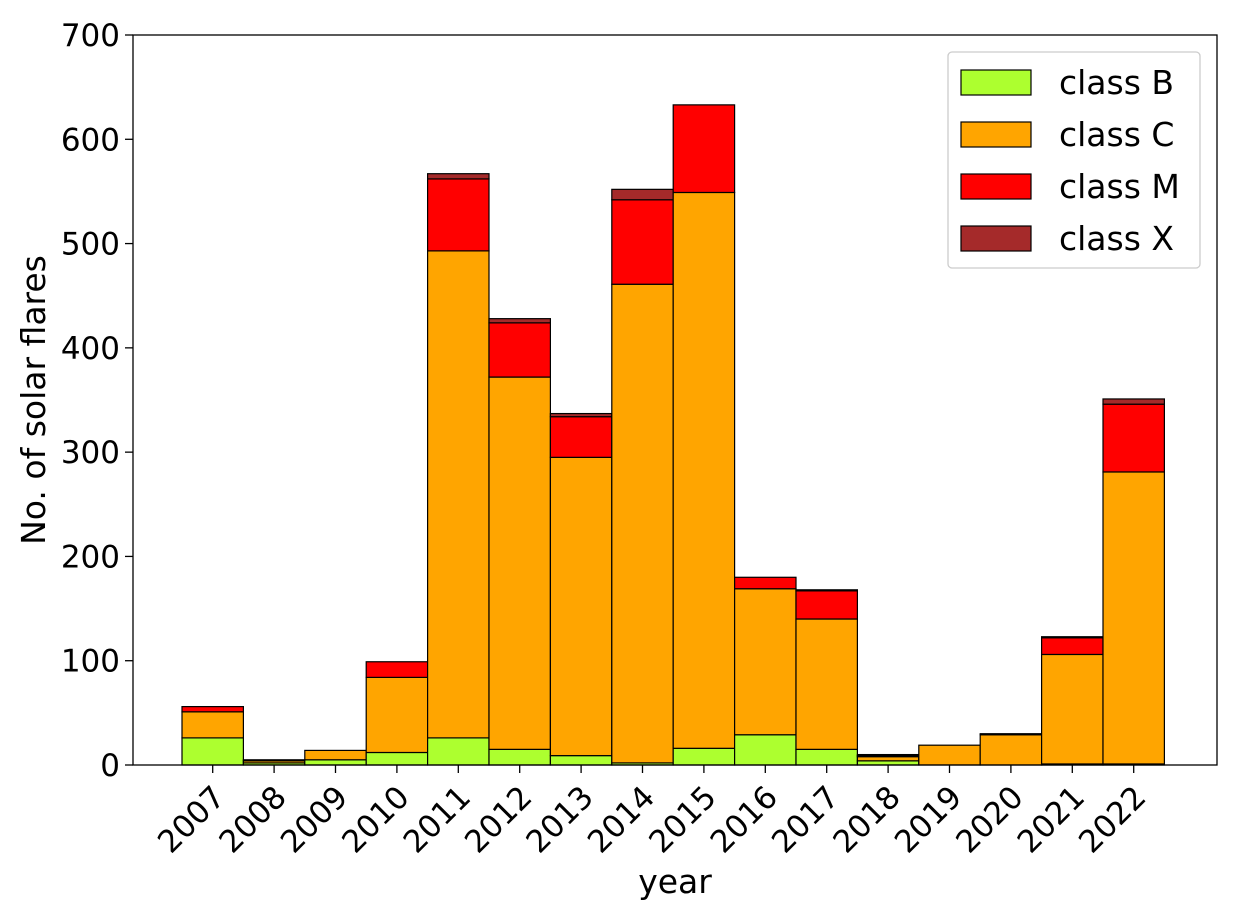  I want to click on y-axis-ticks: 0 100 200 300 400 500 600 700, so click(97, 401).